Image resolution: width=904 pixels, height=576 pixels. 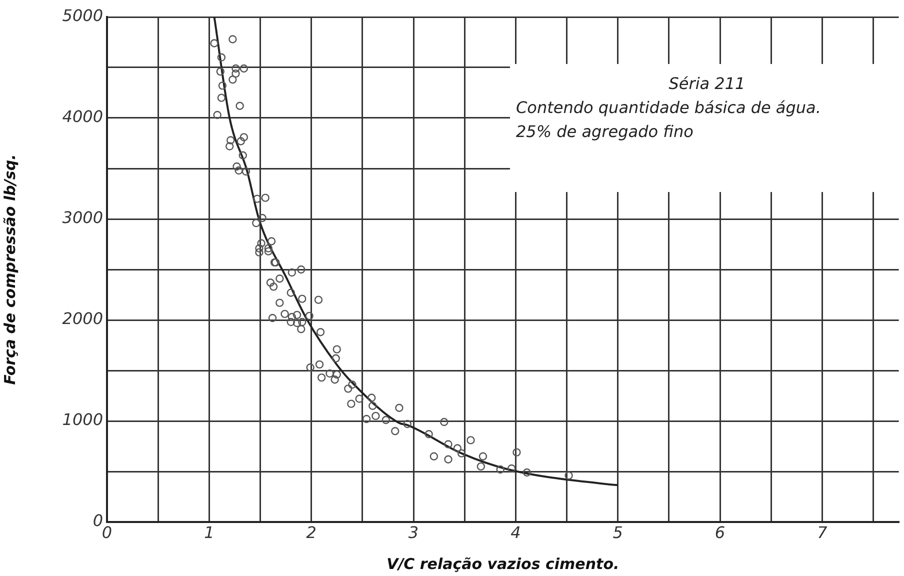 I want to click on annotation: Contendo quantidade básica de água., so click(x=669, y=108).